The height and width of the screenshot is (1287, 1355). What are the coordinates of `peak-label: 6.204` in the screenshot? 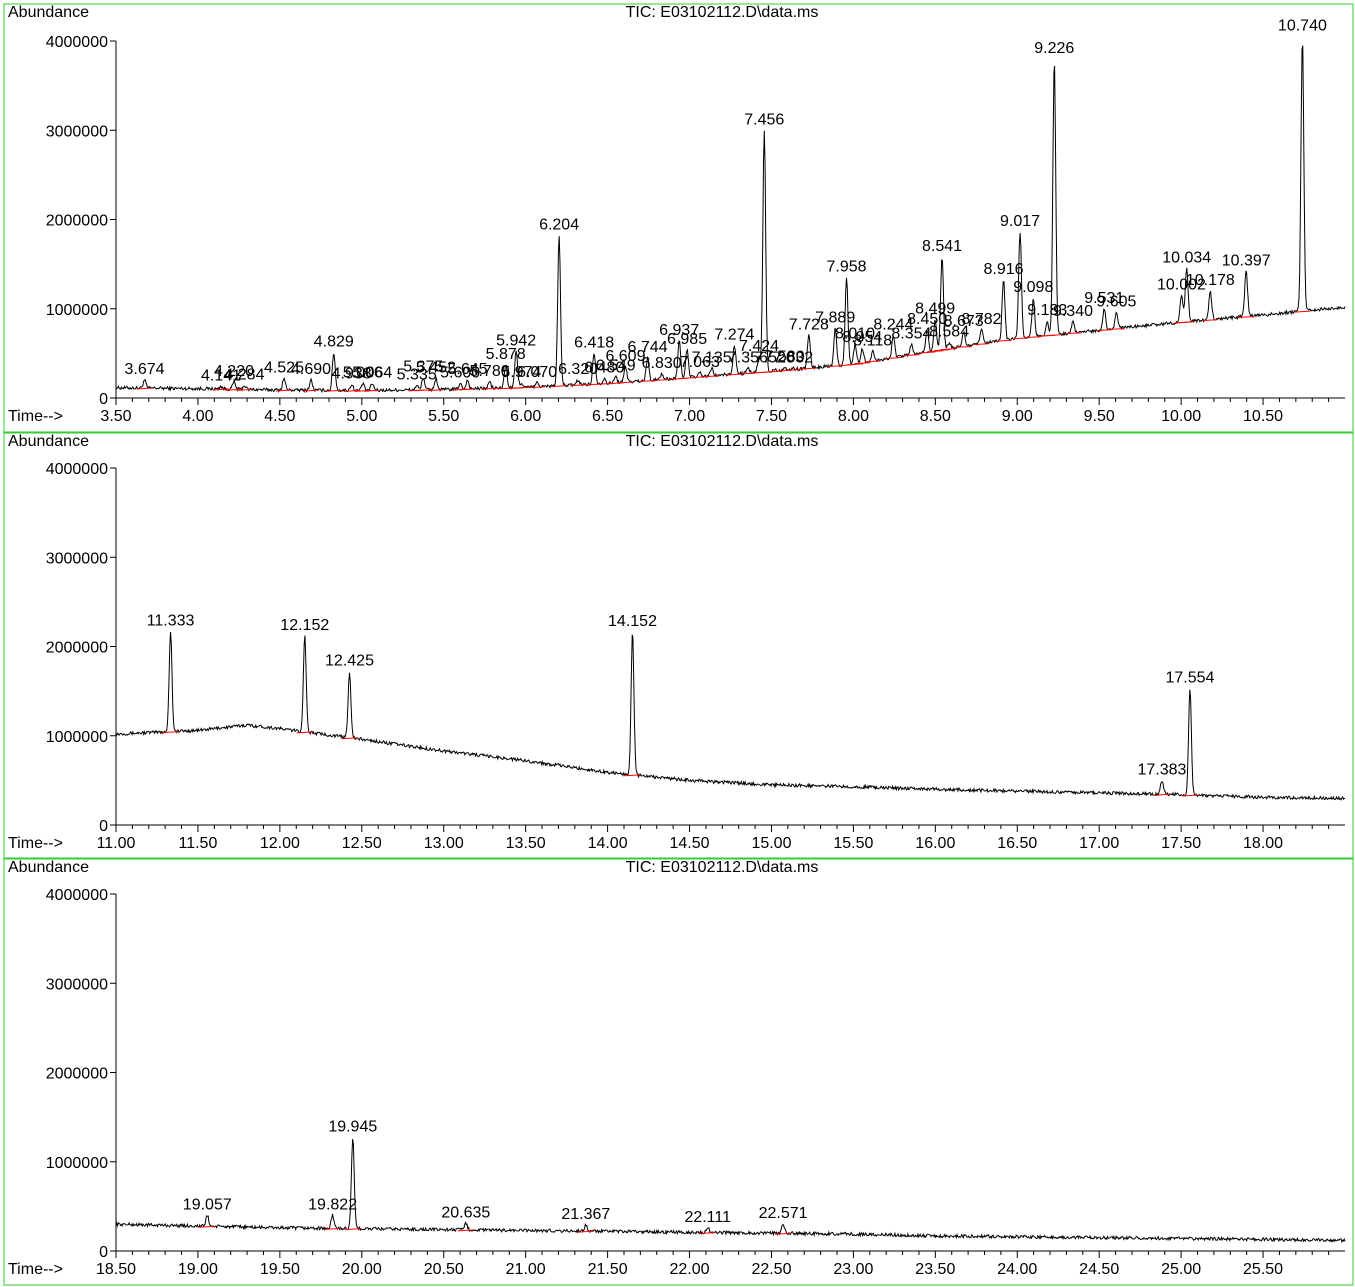 It's located at (559, 225).